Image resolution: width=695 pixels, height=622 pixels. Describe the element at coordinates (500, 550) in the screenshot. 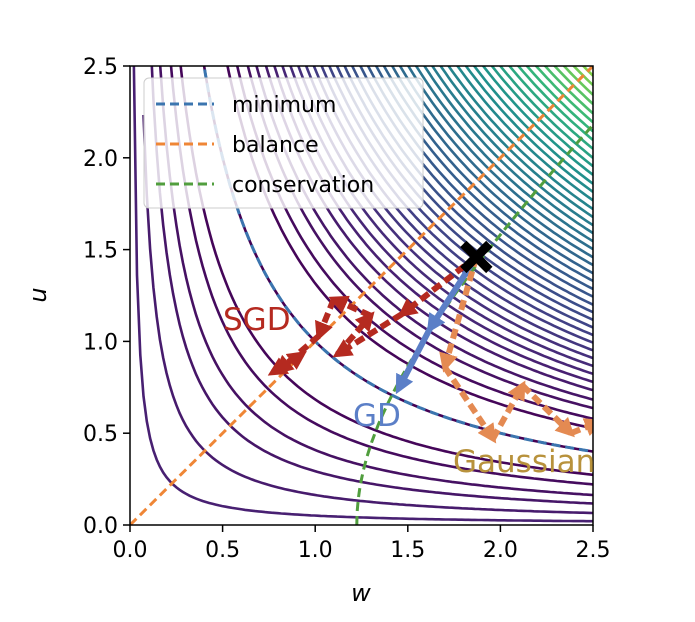

I see `x-tick-label: 2.0` at that location.